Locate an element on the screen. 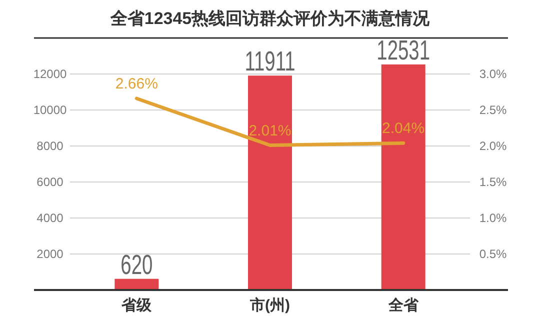  y-tick-label: 6000 is located at coordinates (50, 182).